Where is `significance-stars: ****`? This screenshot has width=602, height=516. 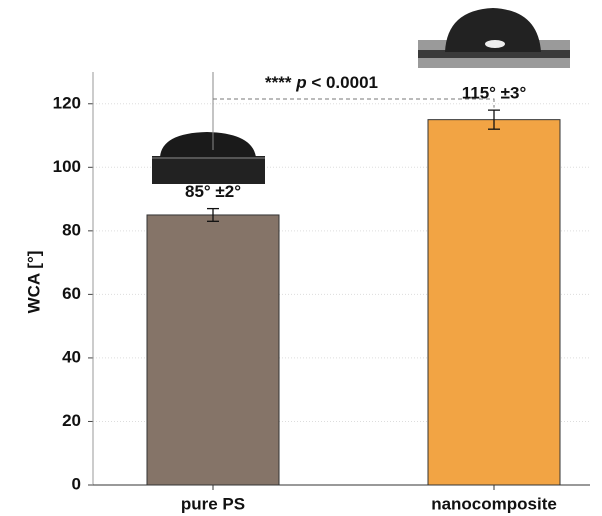 significance-stars: **** is located at coordinates (278, 82).